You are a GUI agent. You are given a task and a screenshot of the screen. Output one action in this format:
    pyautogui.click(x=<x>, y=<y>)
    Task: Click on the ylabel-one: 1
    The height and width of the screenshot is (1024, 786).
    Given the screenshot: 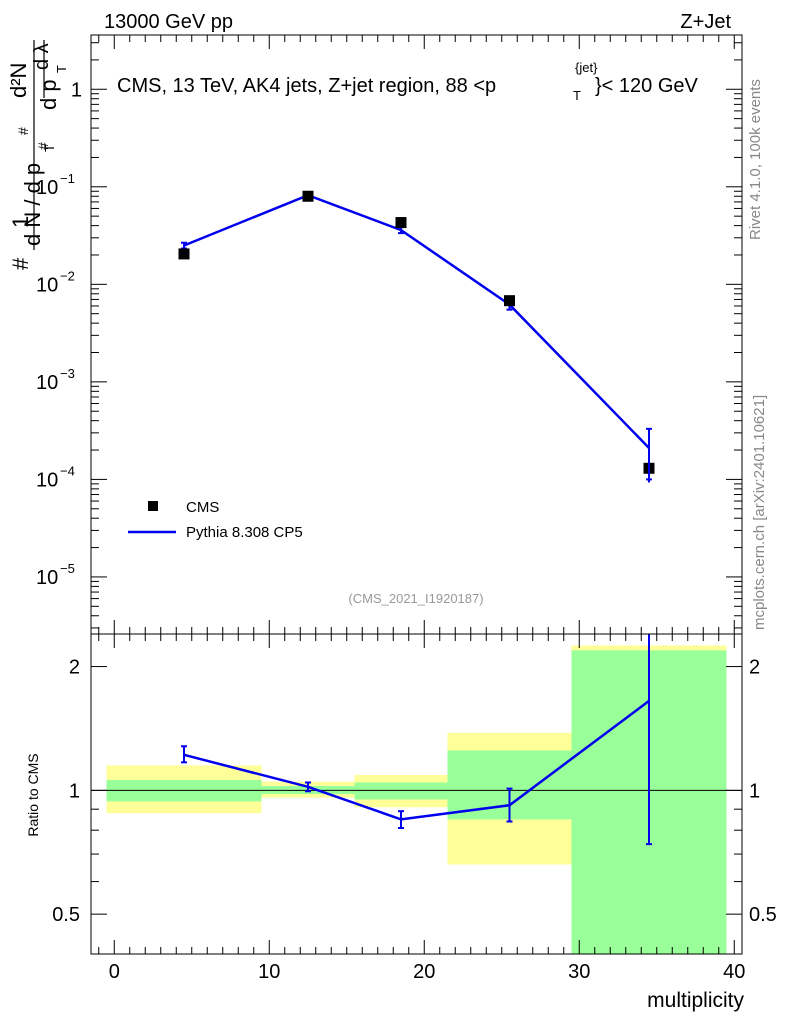 What is the action you would take?
    pyautogui.click(x=20, y=222)
    